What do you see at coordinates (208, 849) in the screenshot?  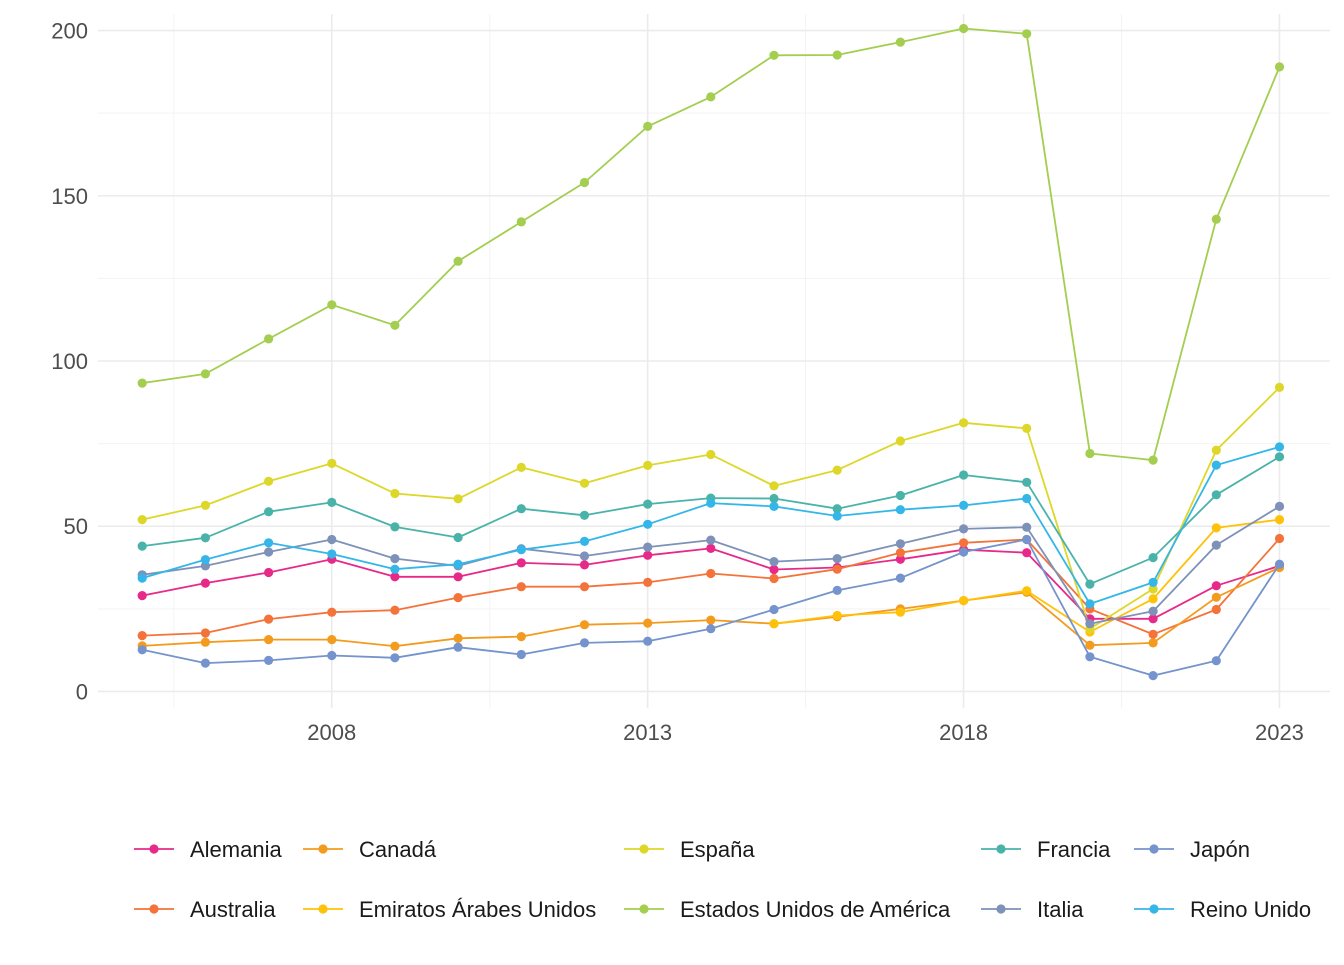 I see `legend-item-alemania: Alemania` at bounding box center [208, 849].